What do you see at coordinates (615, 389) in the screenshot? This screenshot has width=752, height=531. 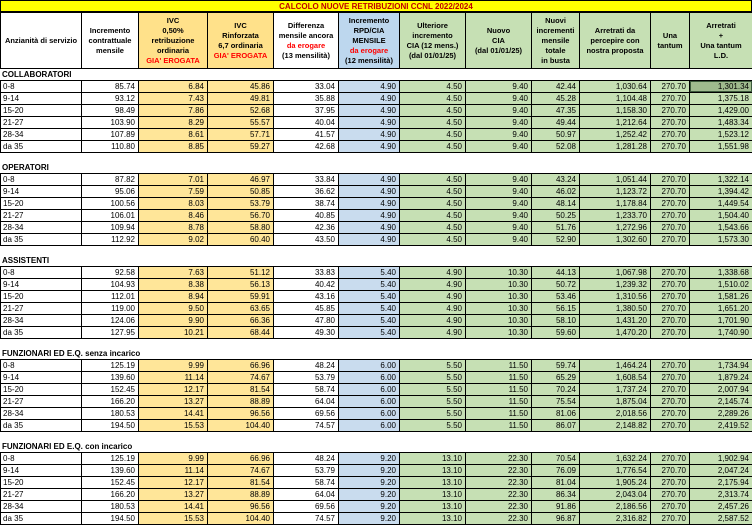 I see `cell-value: 1,737.24` at bounding box center [615, 389].